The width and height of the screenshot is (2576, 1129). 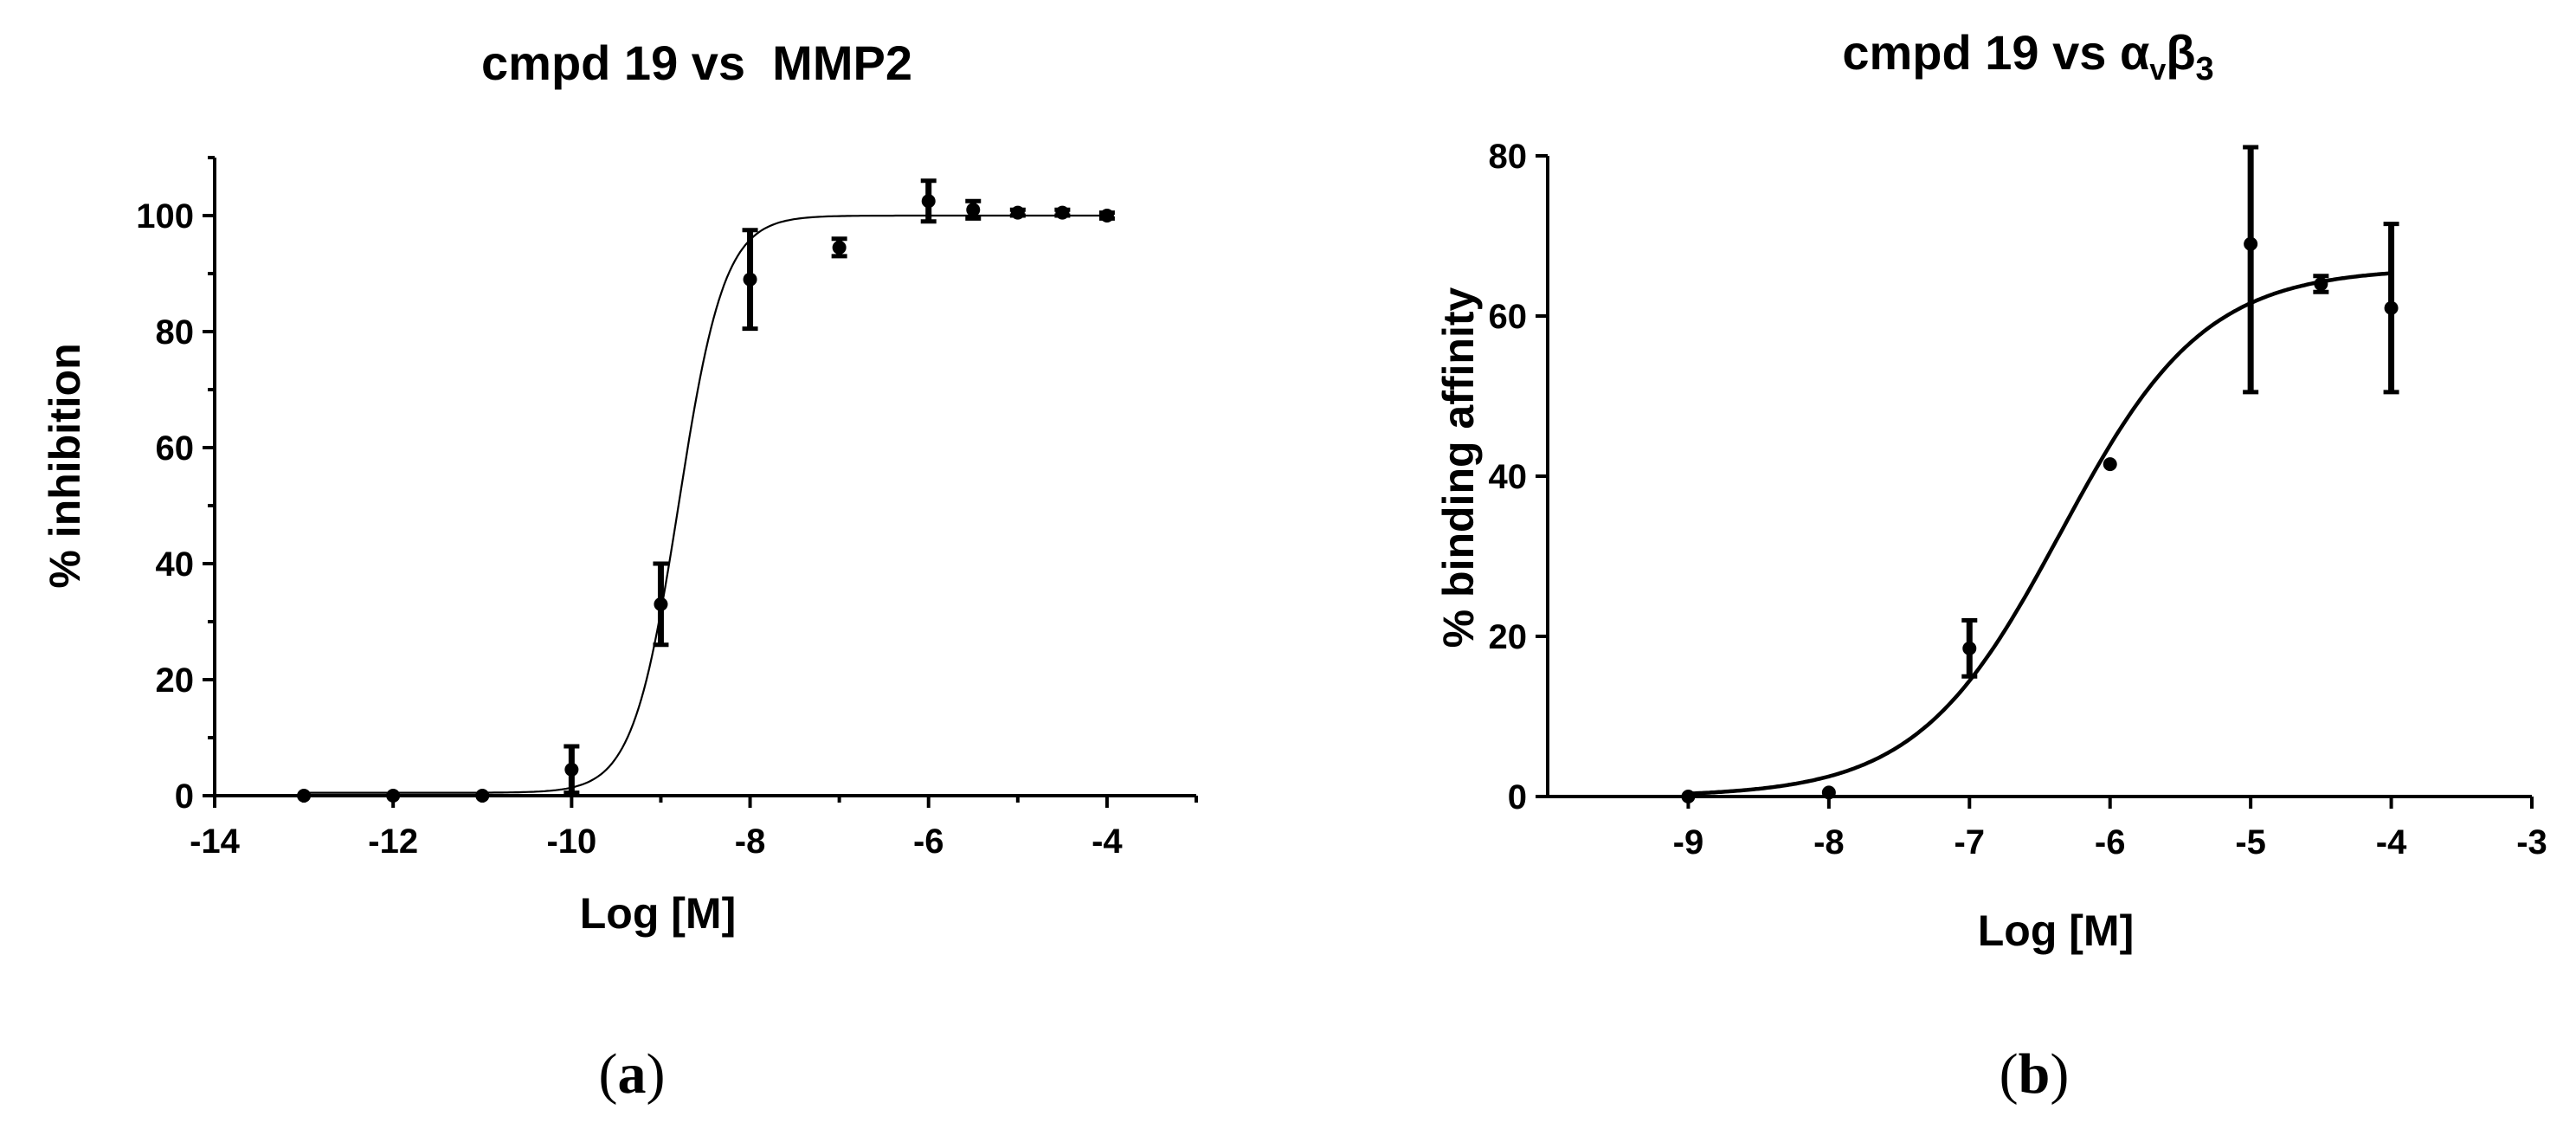 I want to click on chart-b-x-tick-label: -8, so click(x=1829, y=842).